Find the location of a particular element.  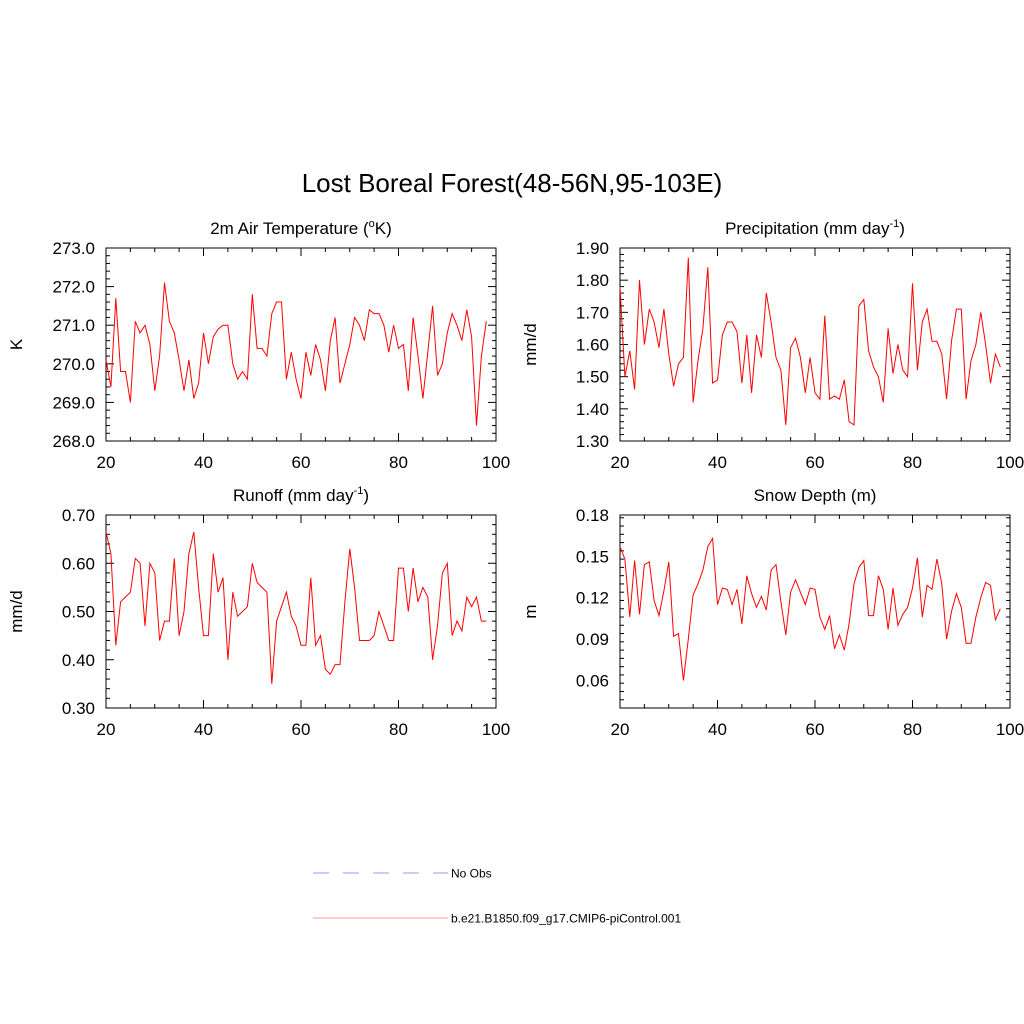

legend-model-label: b.e21.B1850.f09_g17.CMIP6-piControl.001 is located at coordinates (566, 919).